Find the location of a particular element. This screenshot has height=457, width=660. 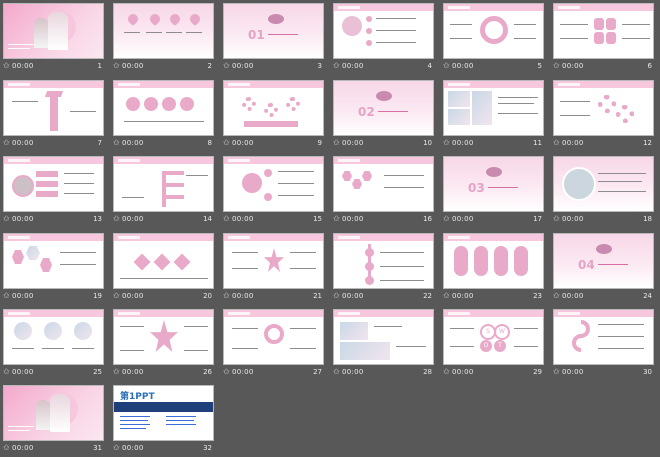

slide-thumbnail: ✩ 00:00 7 is located at coordinates (53, 116).